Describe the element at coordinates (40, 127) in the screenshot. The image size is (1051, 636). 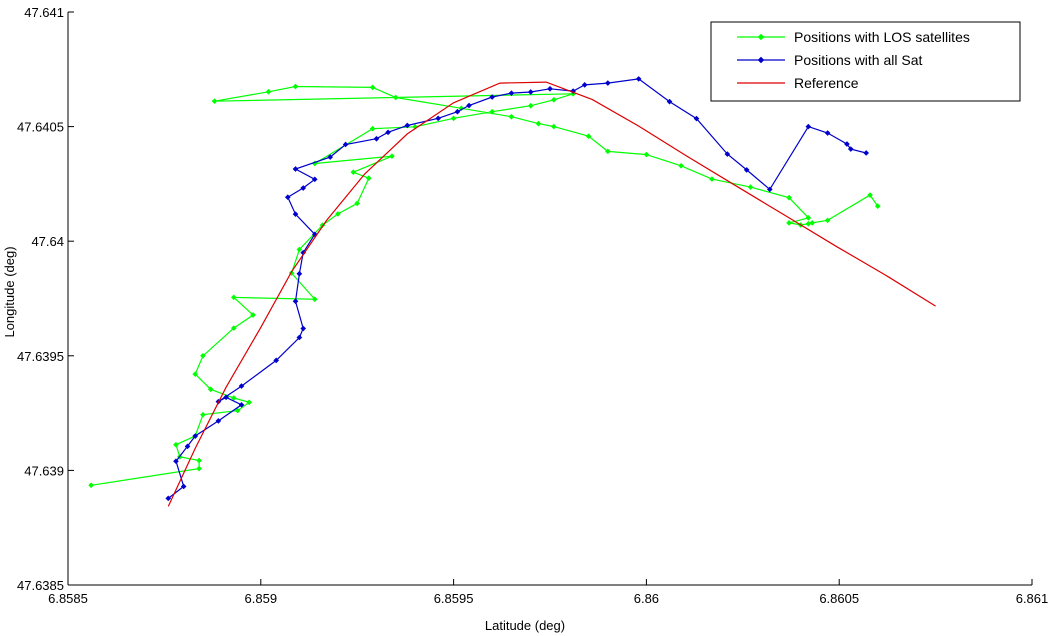
I see `y-tick-label: 47.6405` at that location.